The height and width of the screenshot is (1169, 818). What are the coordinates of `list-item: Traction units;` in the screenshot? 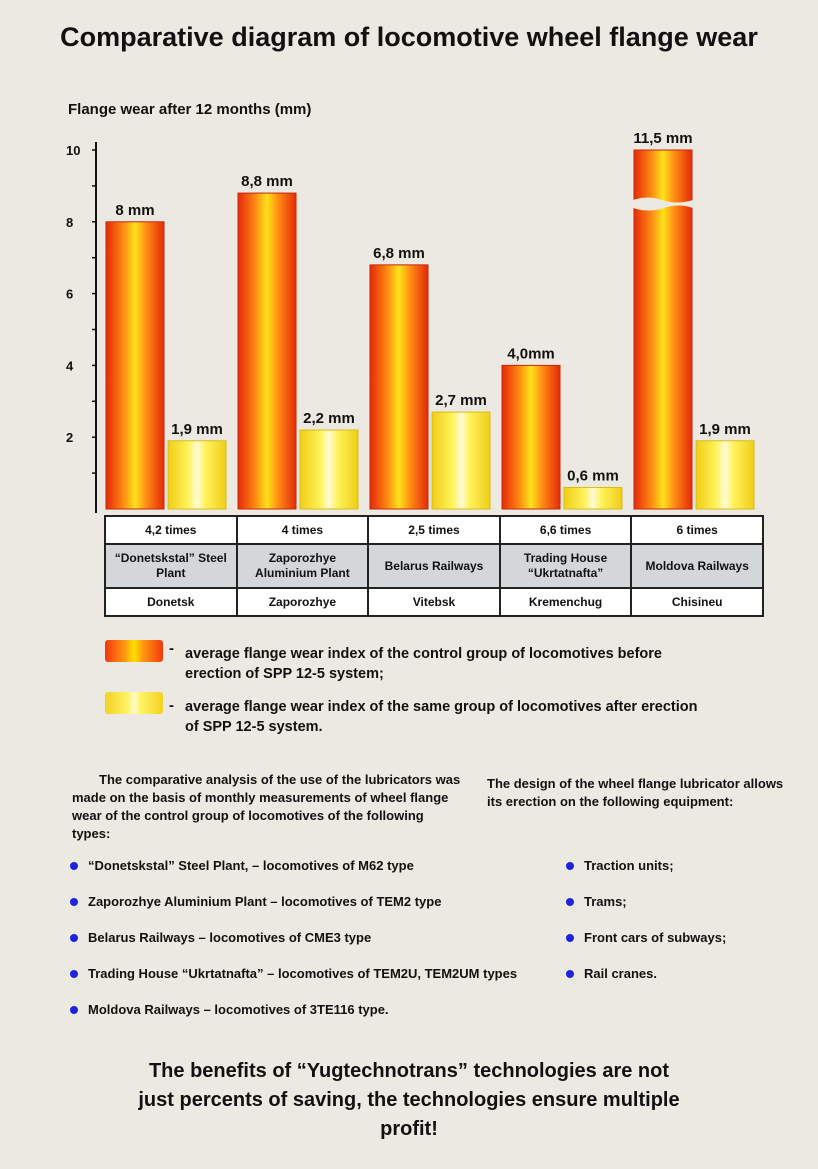 It's located at (646, 876).